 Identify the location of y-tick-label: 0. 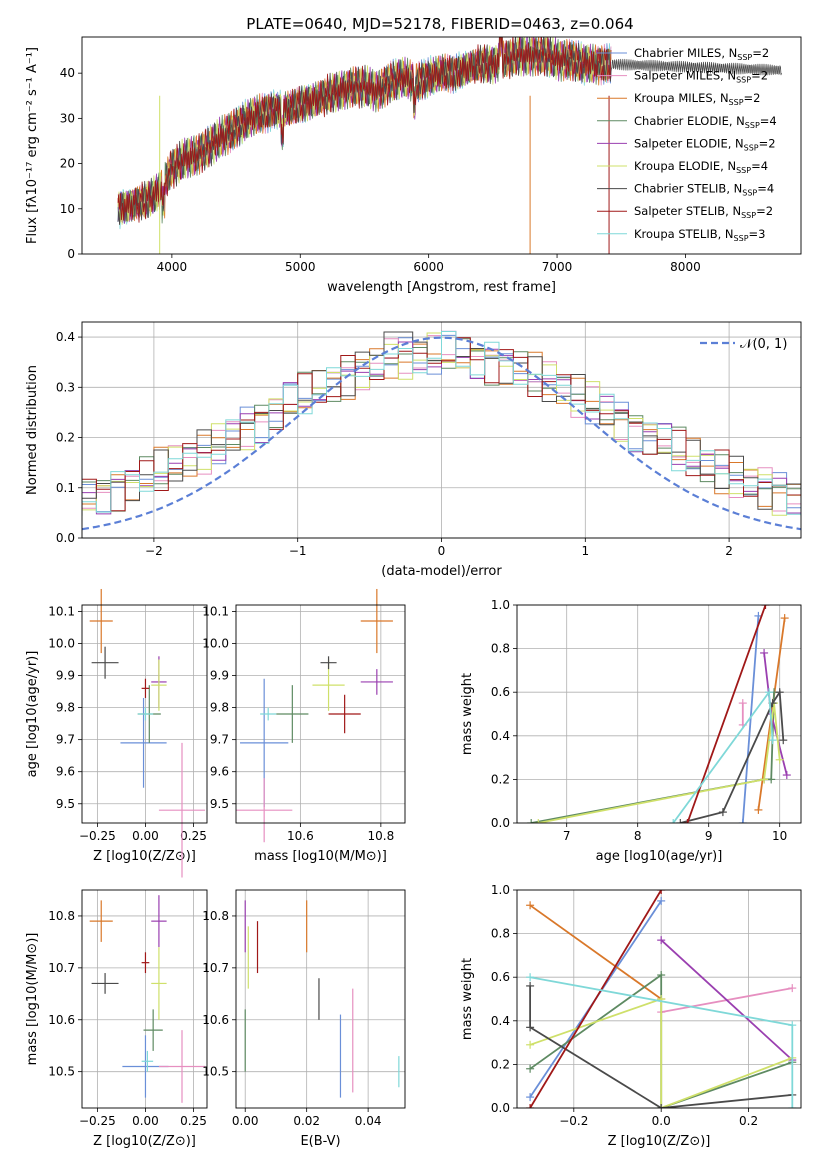
(71, 254).